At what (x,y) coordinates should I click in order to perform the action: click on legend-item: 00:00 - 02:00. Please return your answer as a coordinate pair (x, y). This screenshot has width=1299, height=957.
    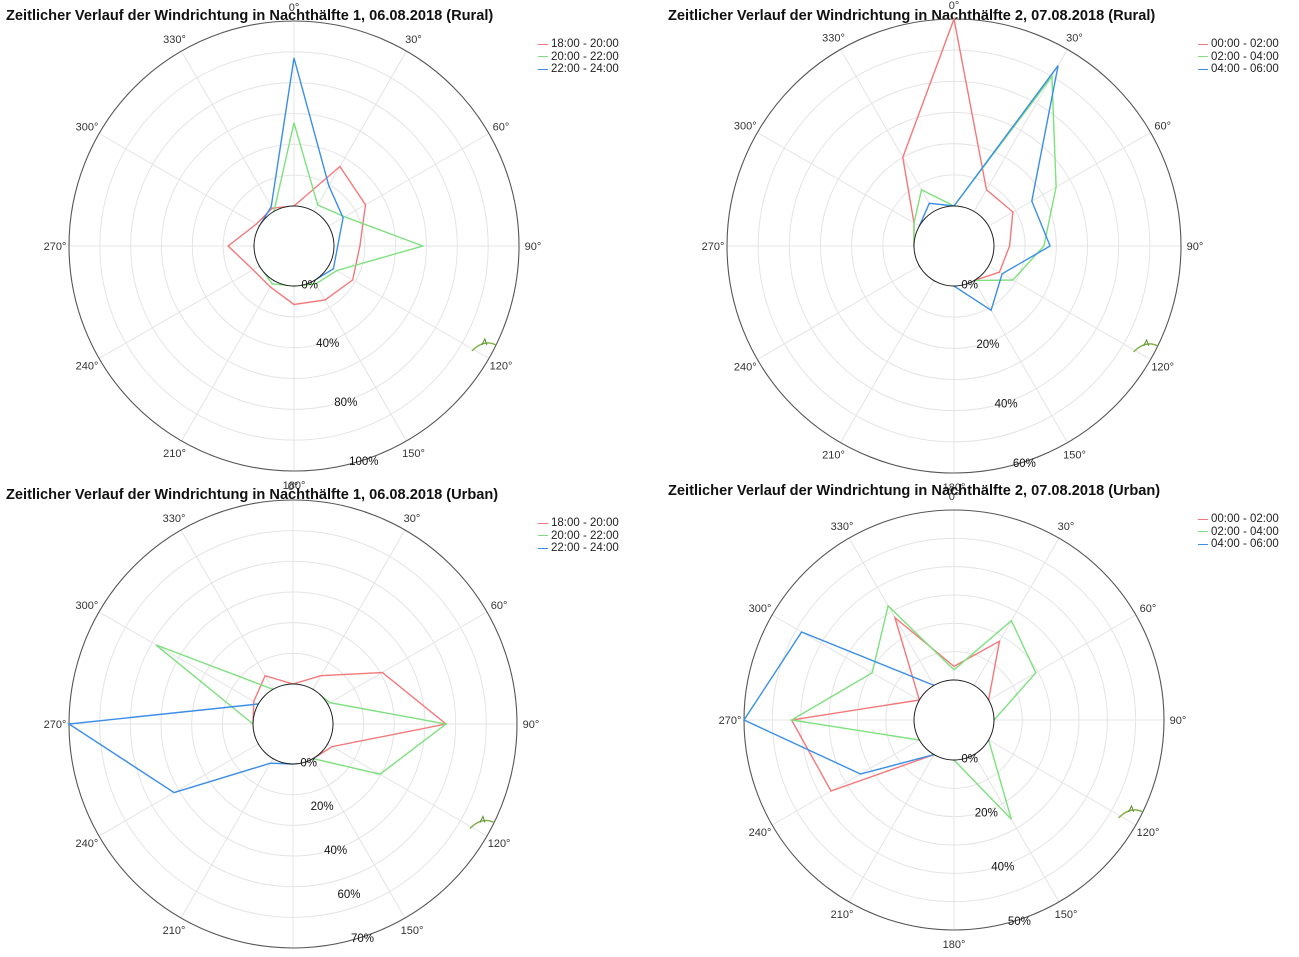
    Looking at the image, I should click on (1238, 44).